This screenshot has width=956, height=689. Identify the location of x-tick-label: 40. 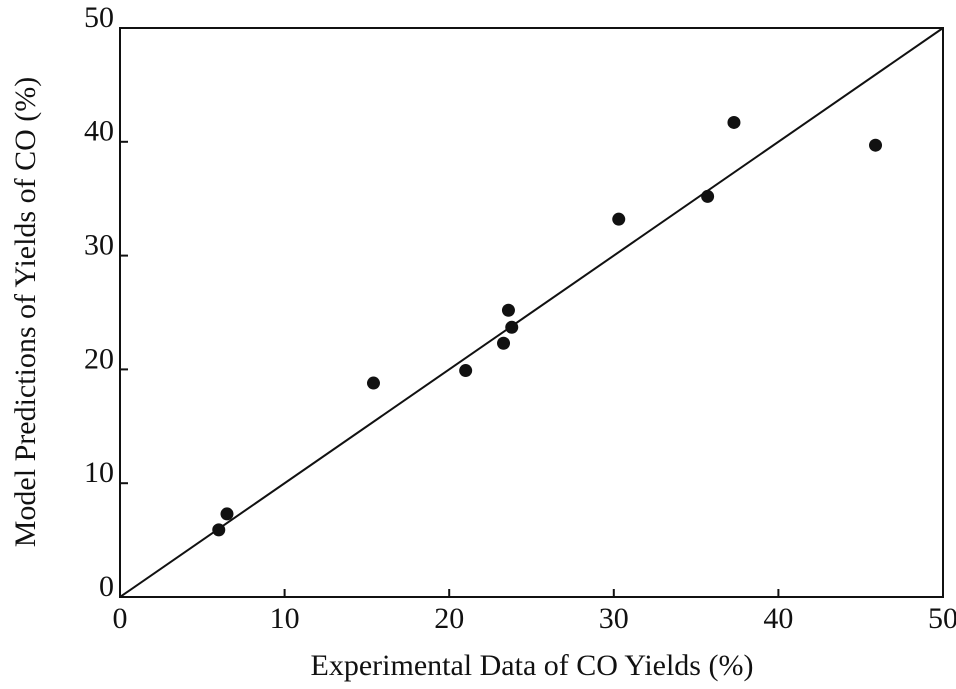
(778, 618).